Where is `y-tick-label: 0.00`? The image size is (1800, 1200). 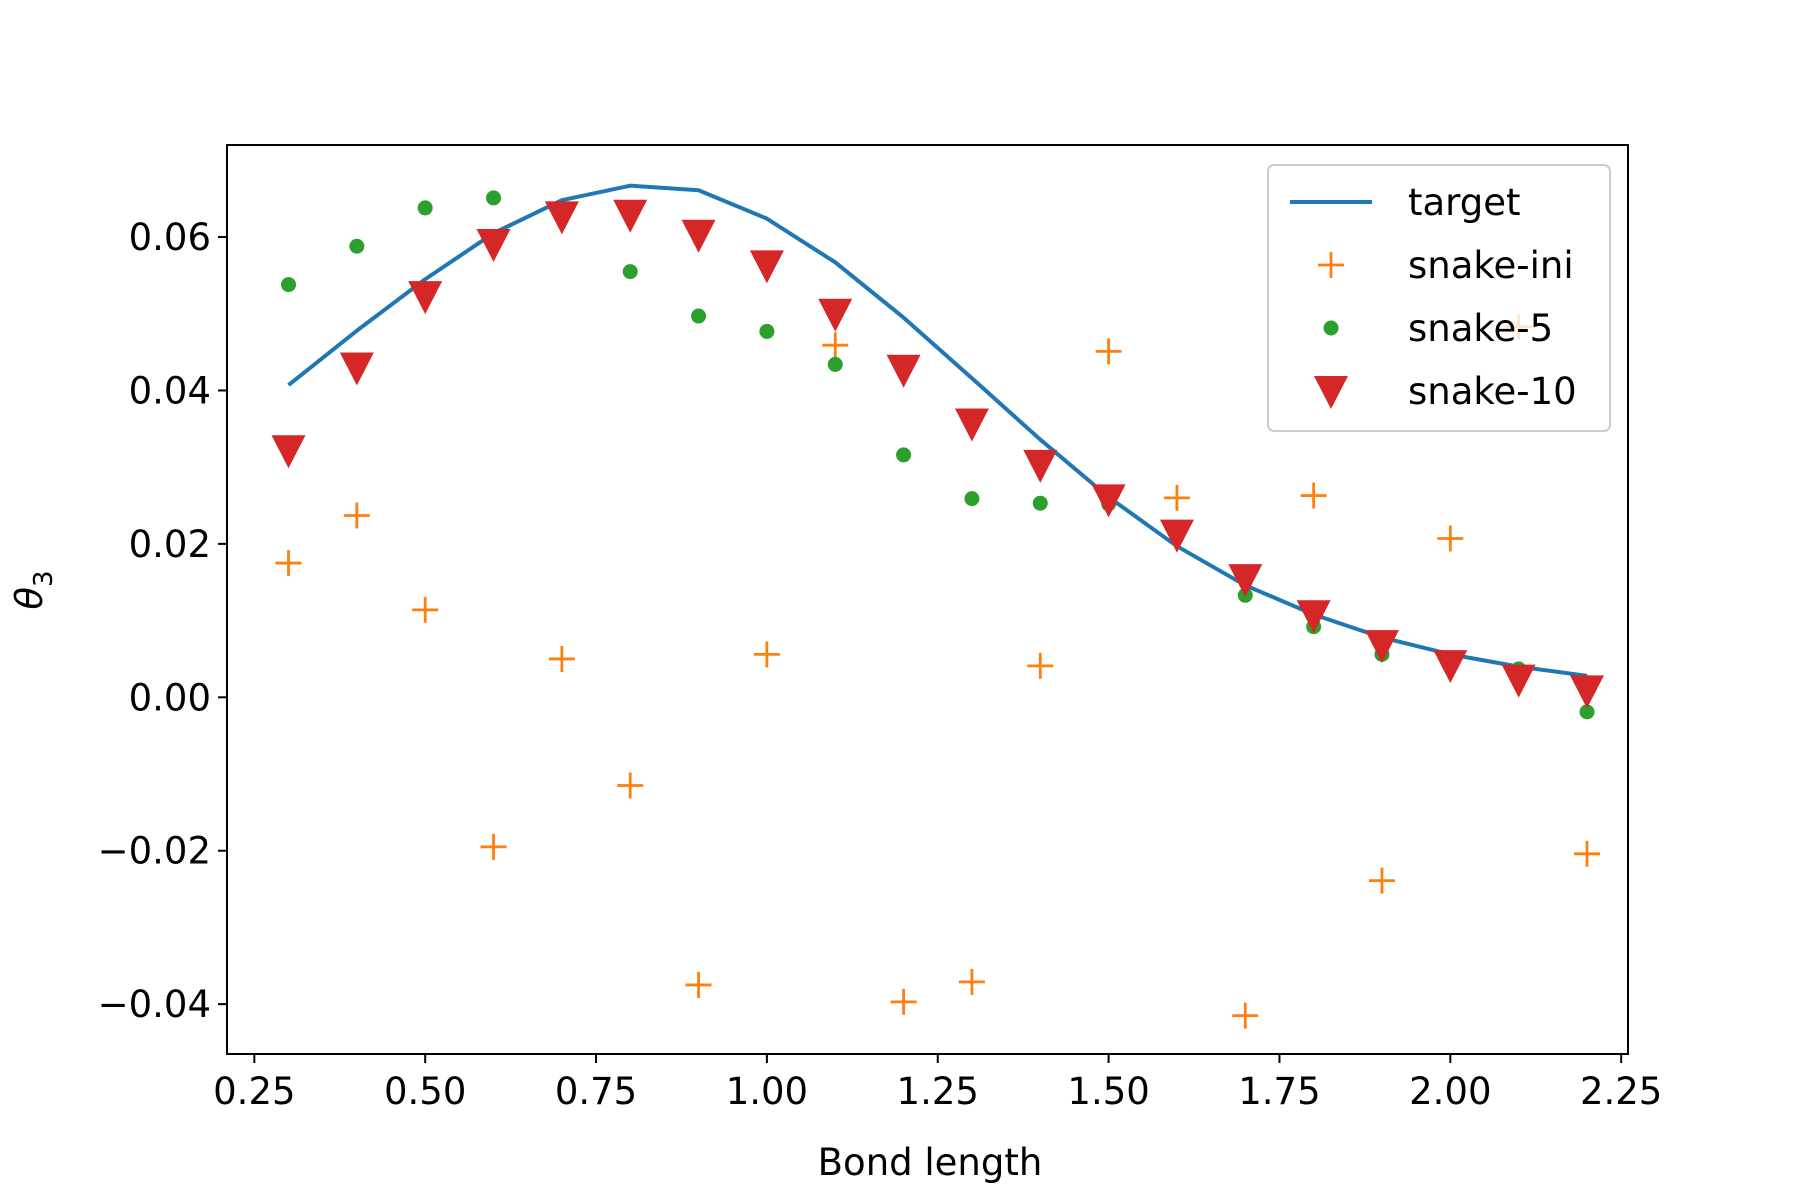
y-tick-label: 0.00 is located at coordinates (170, 697).